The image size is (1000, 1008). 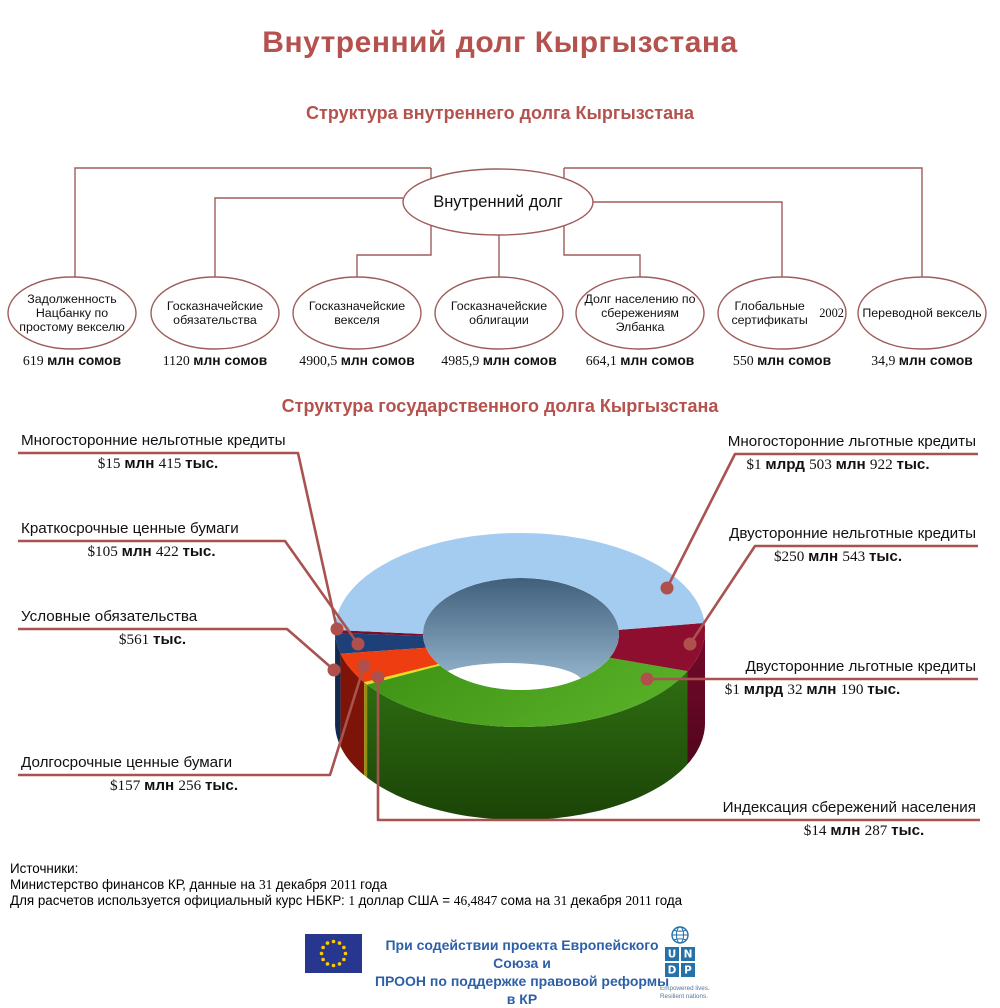 I want to click on callout-title: Долгосрочные ценные бумаги, so click(x=174, y=763).